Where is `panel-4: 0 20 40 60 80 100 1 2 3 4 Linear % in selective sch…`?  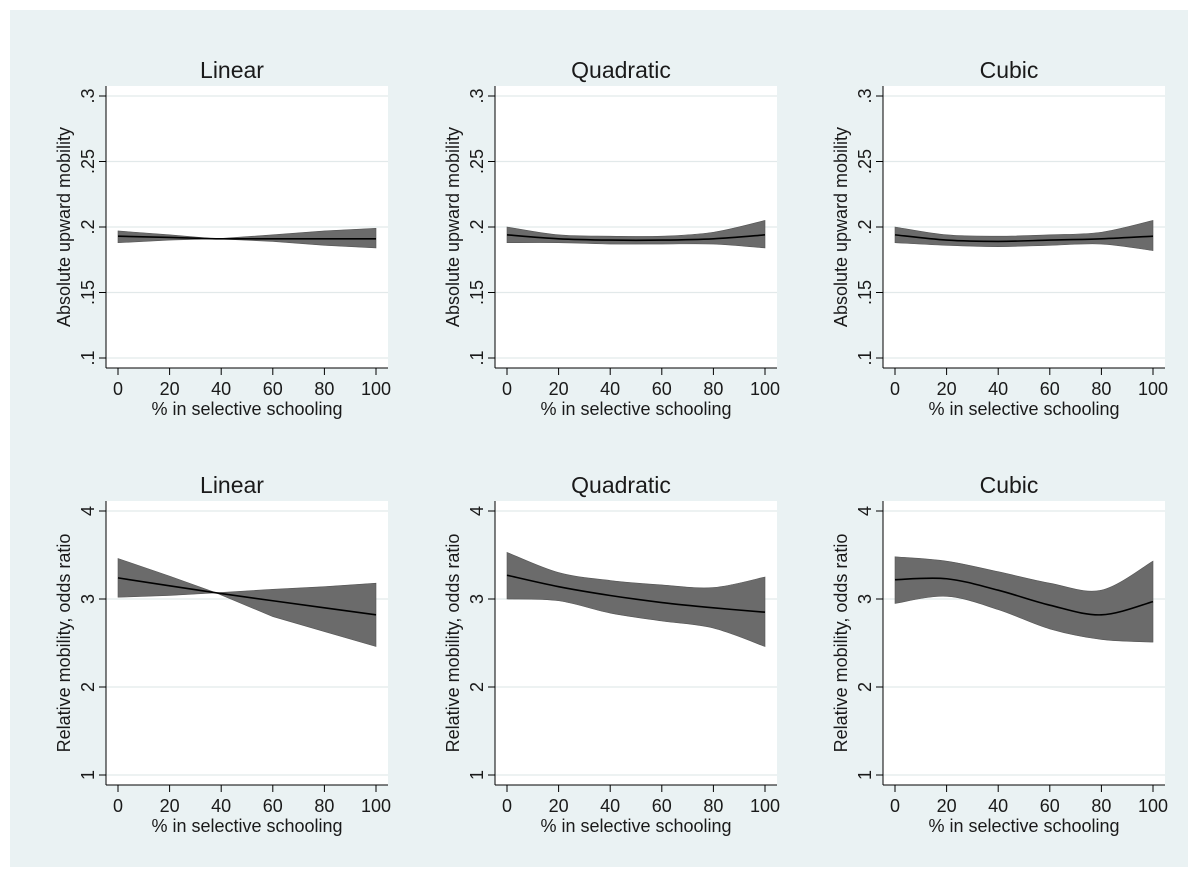 panel-4: 0 20 40 60 80 100 1 2 3 4 Linear % in selective sch… is located at coordinates (222, 654).